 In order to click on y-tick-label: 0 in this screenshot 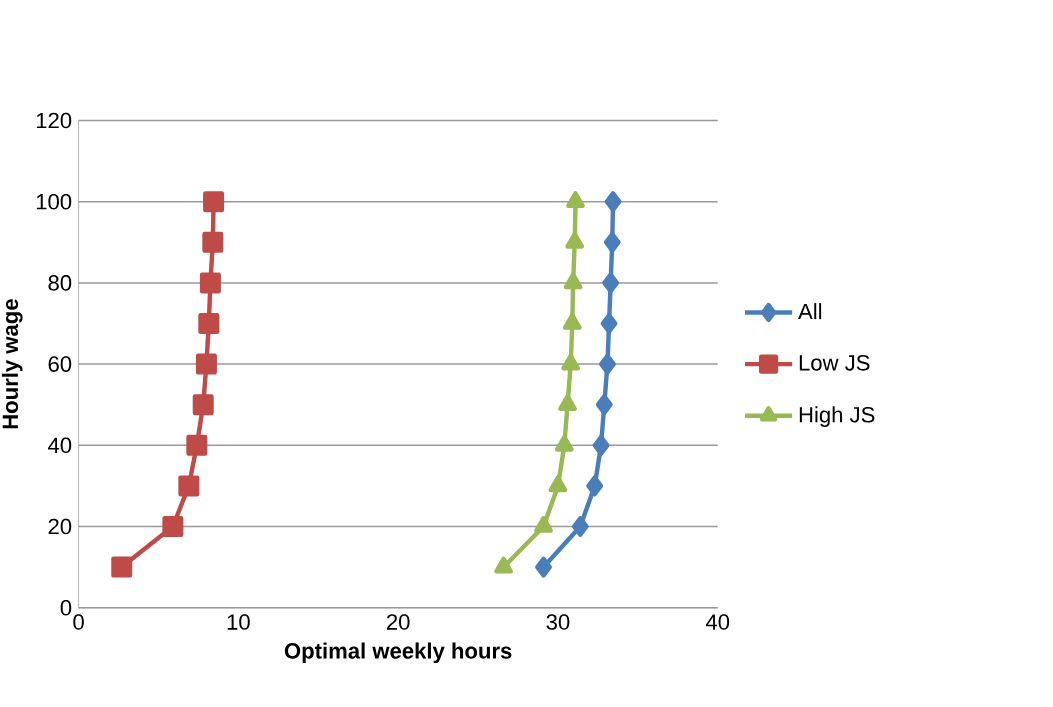, I will do `click(66, 607)`.